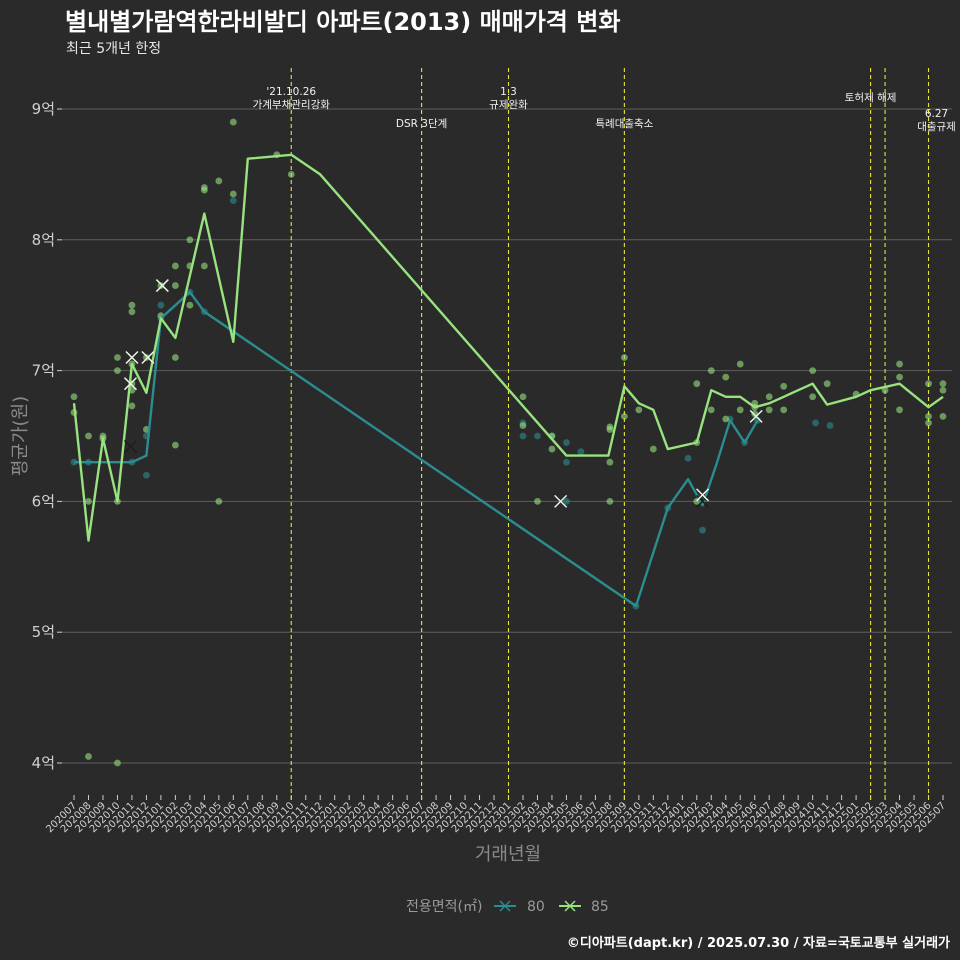  What do you see at coordinates (43, 240) in the screenshot?
I see `y-tick-label: 8억` at bounding box center [43, 240].